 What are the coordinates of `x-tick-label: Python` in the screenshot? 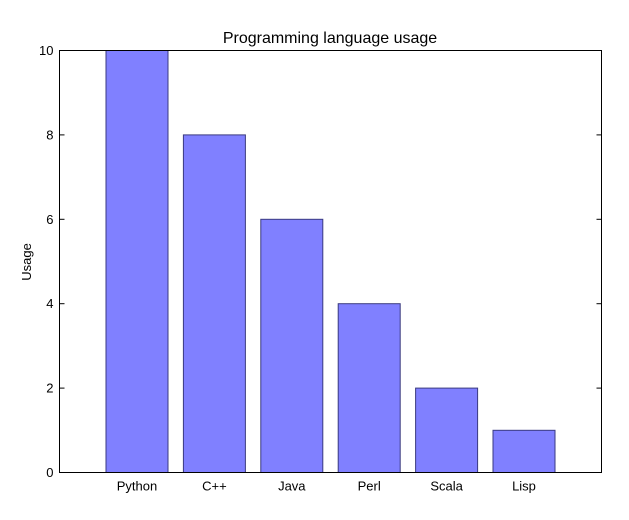 It's located at (137, 486).